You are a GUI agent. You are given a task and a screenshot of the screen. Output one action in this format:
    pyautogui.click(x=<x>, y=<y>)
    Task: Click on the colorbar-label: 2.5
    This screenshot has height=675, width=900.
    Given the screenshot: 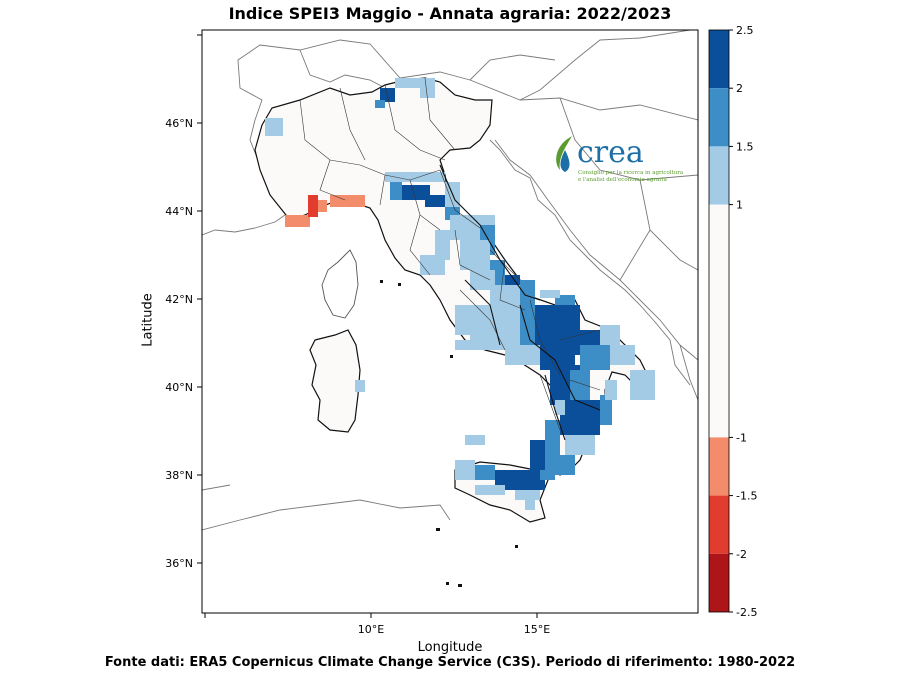 What is the action you would take?
    pyautogui.click(x=745, y=30)
    